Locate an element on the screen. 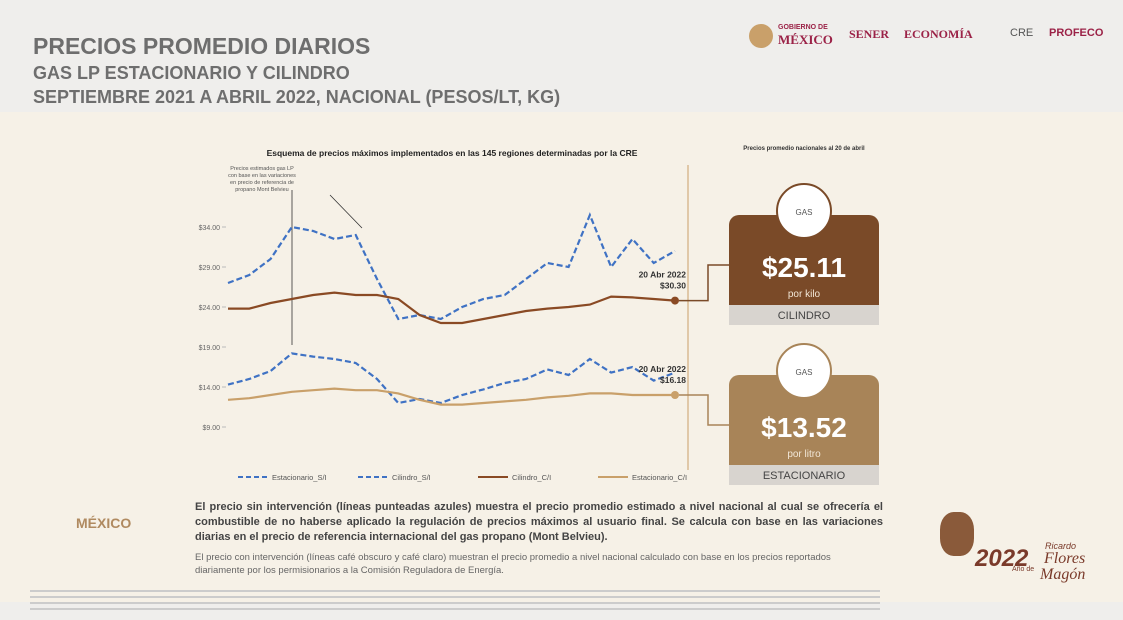 The width and height of the screenshot is (1123, 620). y-tick-label: $9.00 is located at coordinates (211, 428).